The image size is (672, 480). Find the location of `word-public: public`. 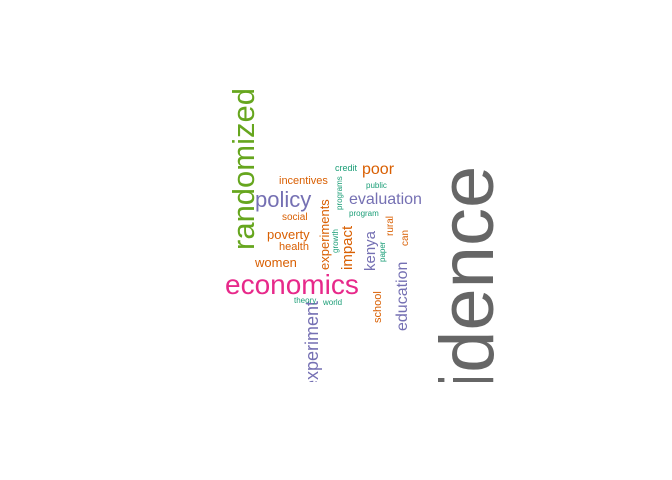

word-public: public is located at coordinates (376, 185).